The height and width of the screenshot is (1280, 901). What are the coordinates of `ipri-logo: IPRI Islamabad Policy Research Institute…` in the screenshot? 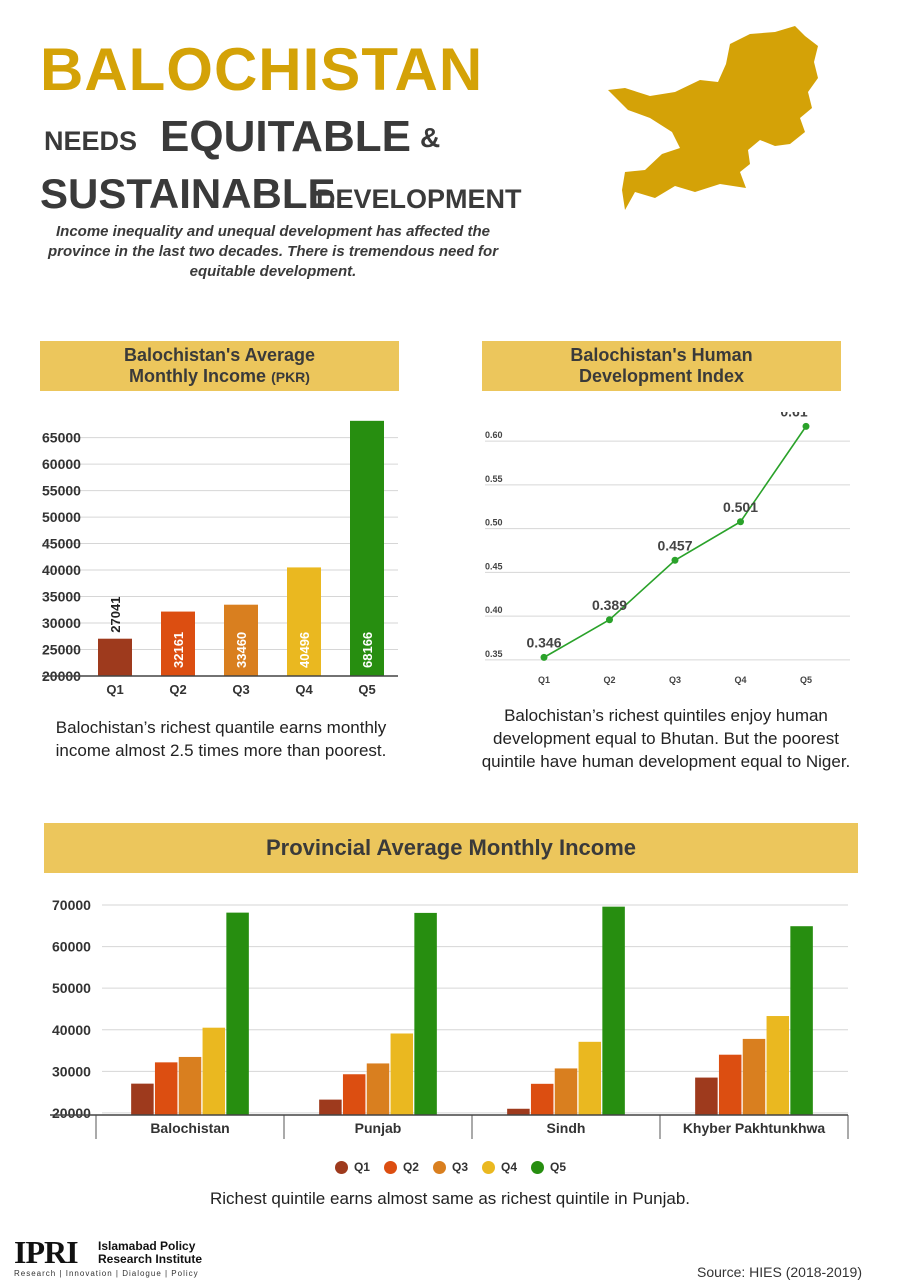 It's located at (108, 1256).